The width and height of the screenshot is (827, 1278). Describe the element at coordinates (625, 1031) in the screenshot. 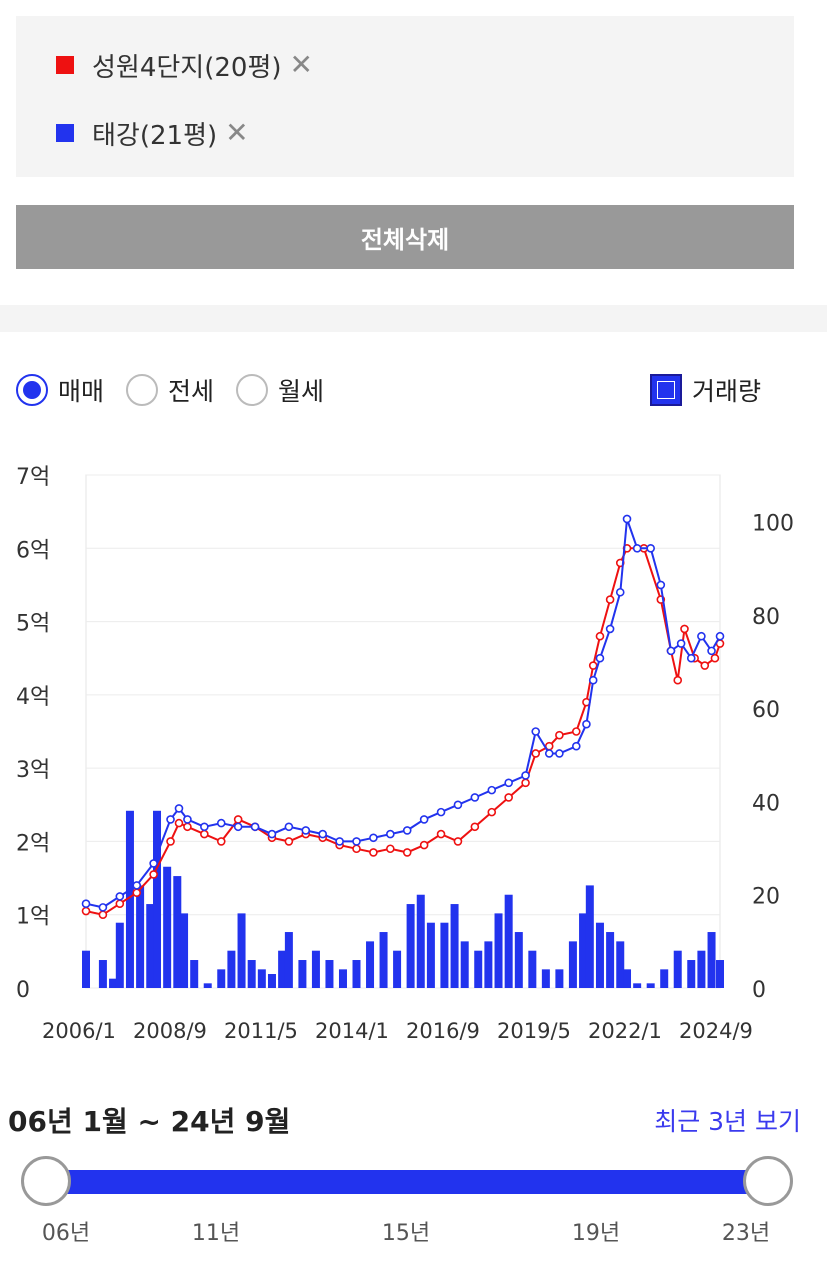

I see `x-tick-label: 2022/1` at that location.